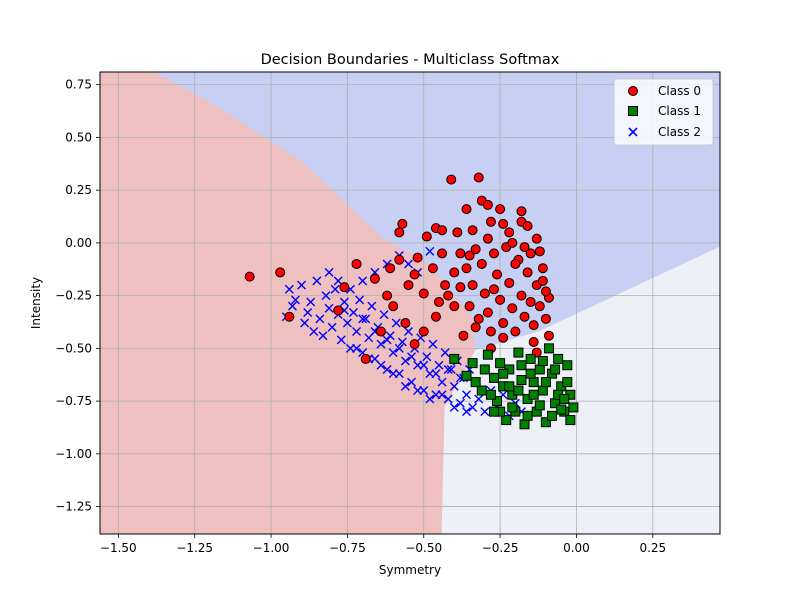  I want to click on y-axis-label: Intensity, so click(36, 303).